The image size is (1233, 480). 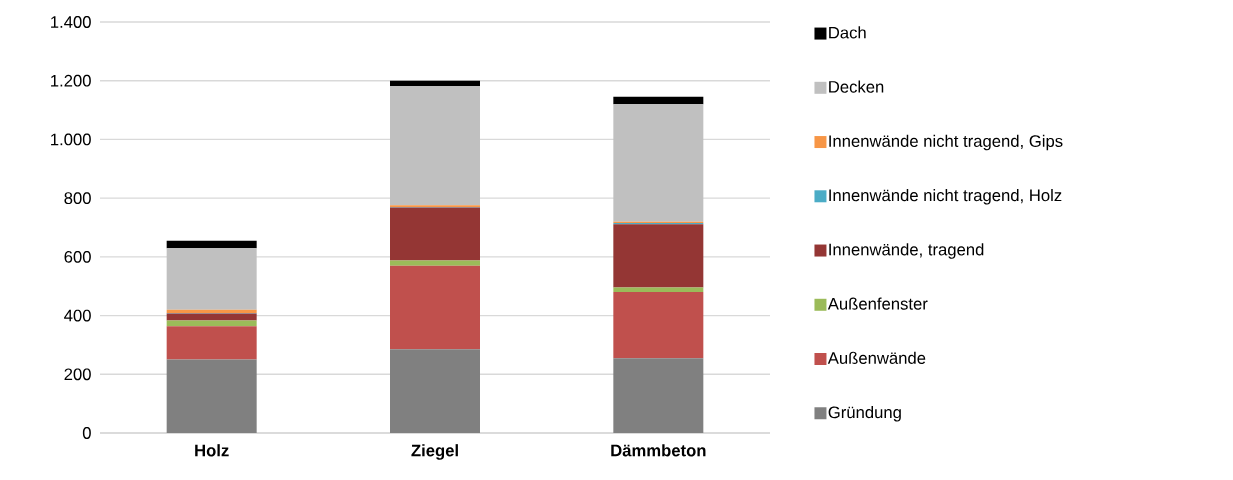 I want to click on legend-label: Dach, so click(x=847, y=32).